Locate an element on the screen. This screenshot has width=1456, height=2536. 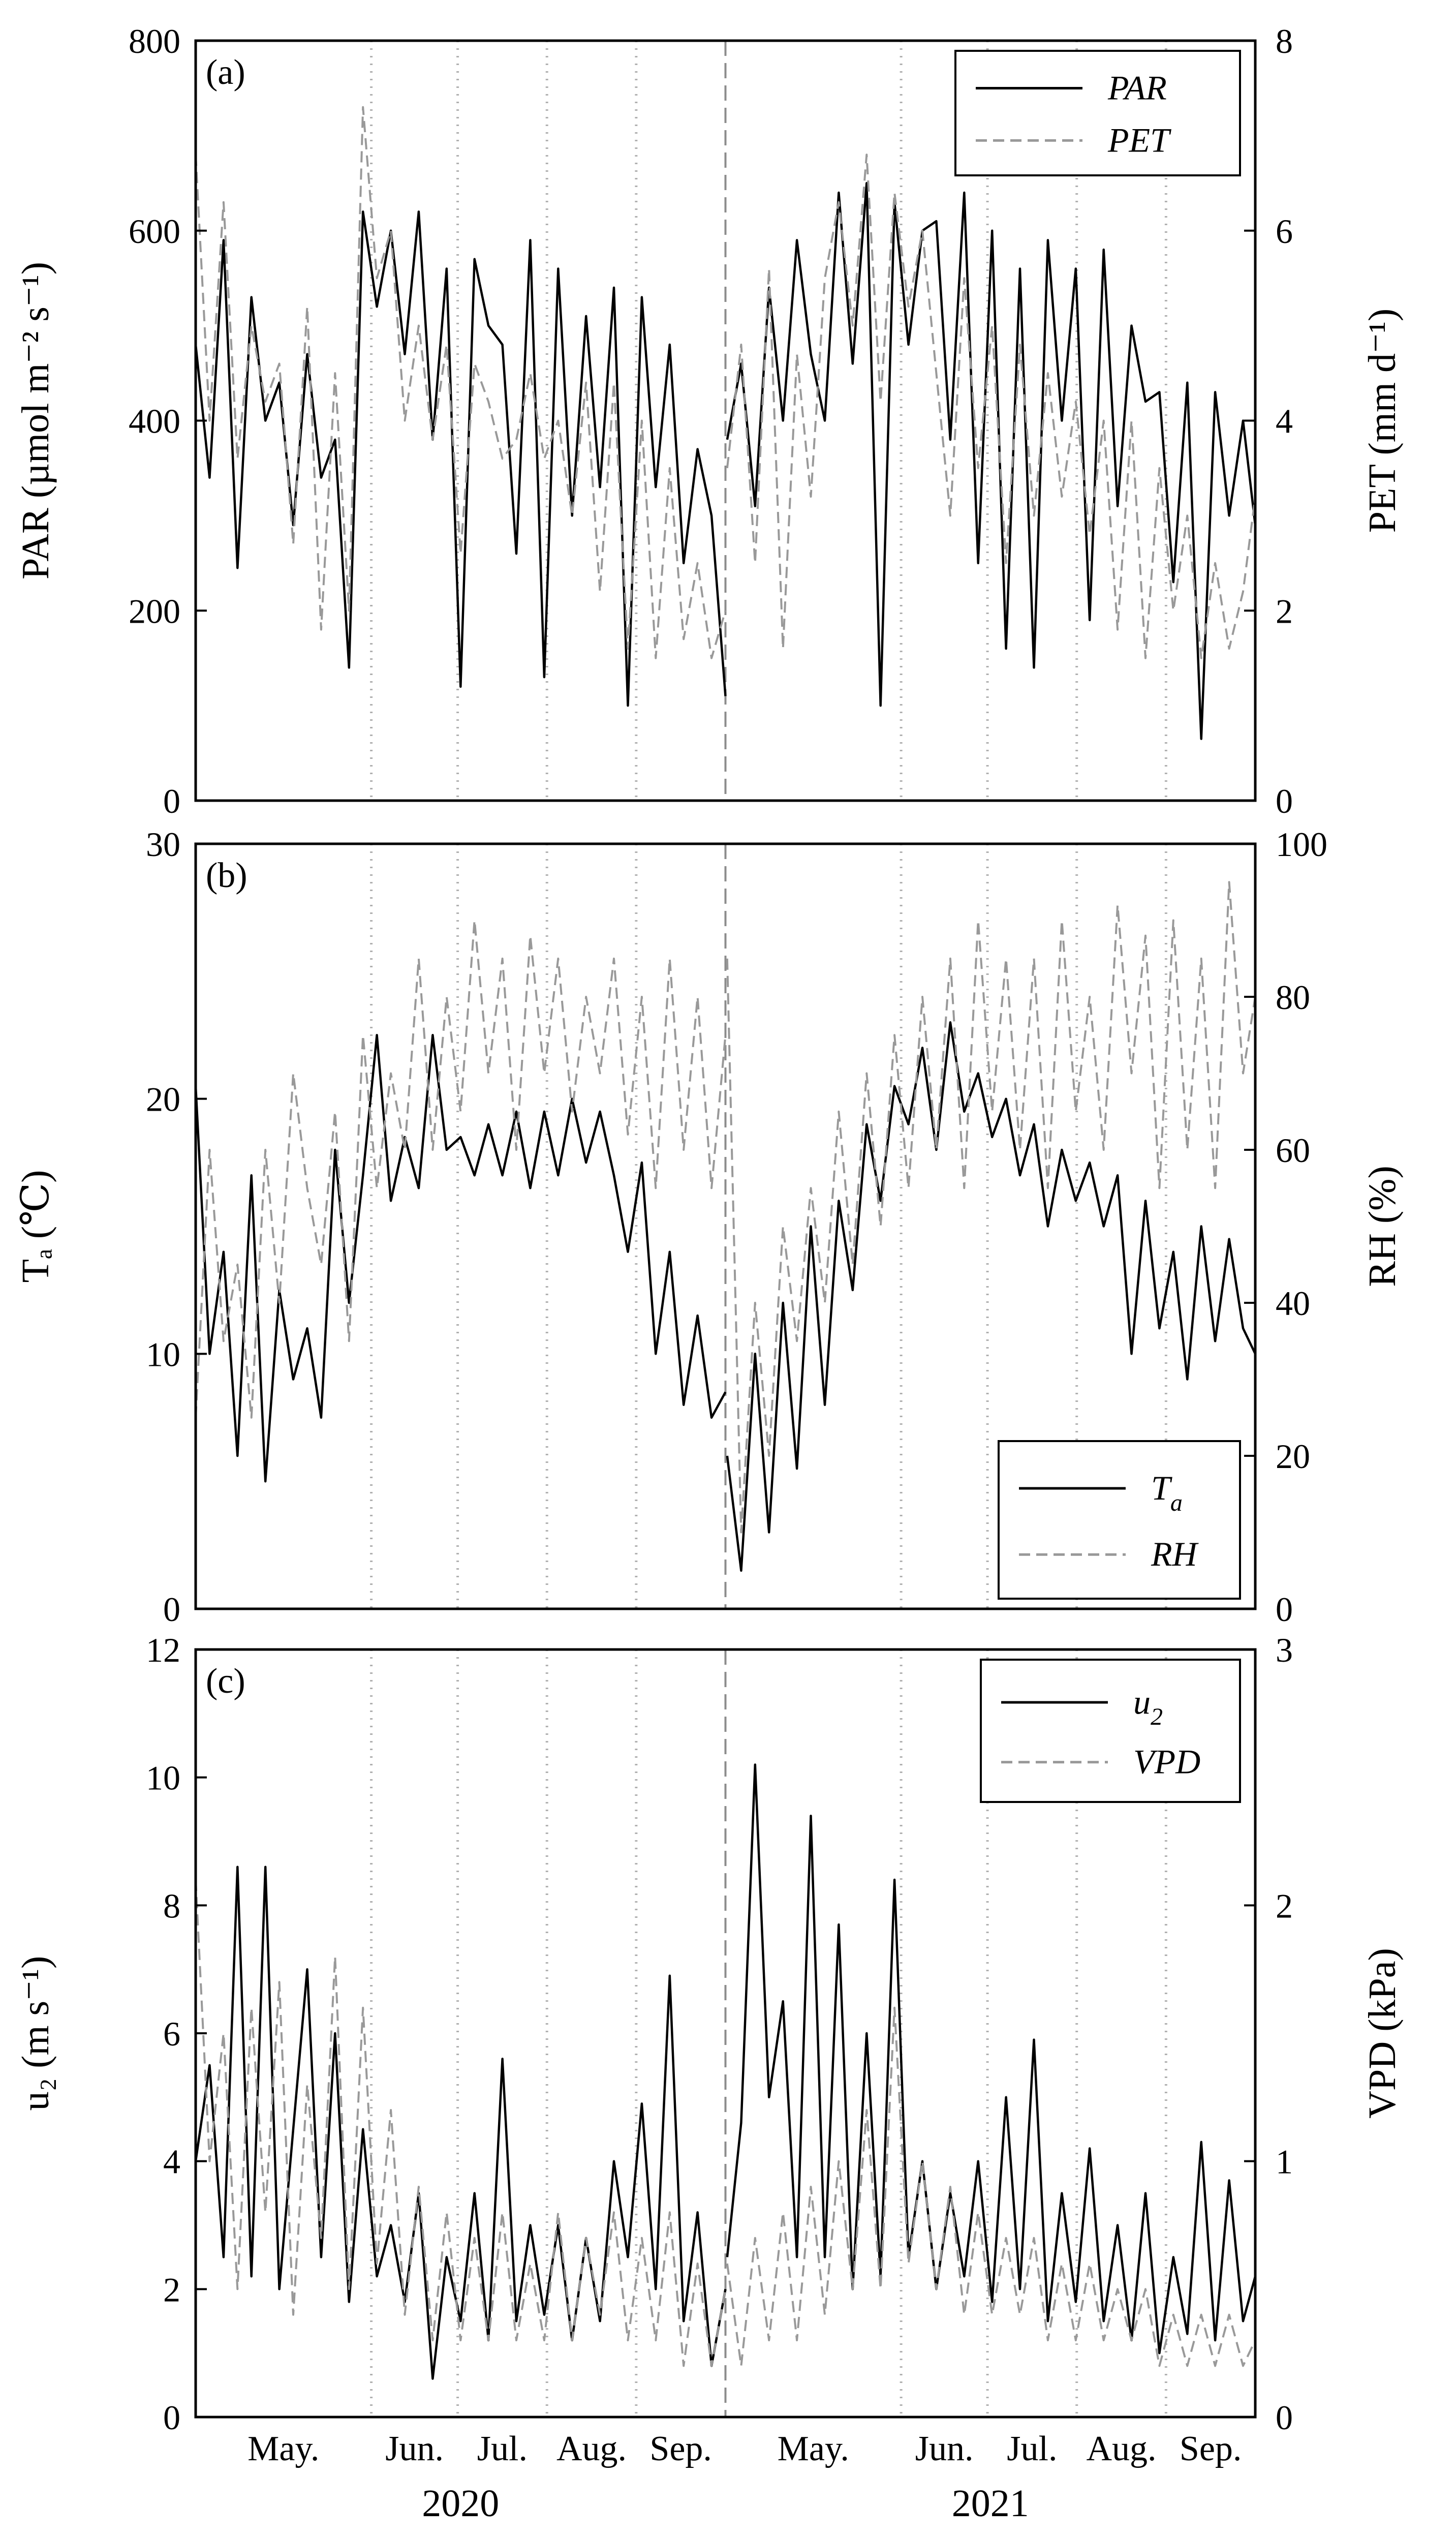
y-right-tick-label: 4 is located at coordinates (1284, 421).